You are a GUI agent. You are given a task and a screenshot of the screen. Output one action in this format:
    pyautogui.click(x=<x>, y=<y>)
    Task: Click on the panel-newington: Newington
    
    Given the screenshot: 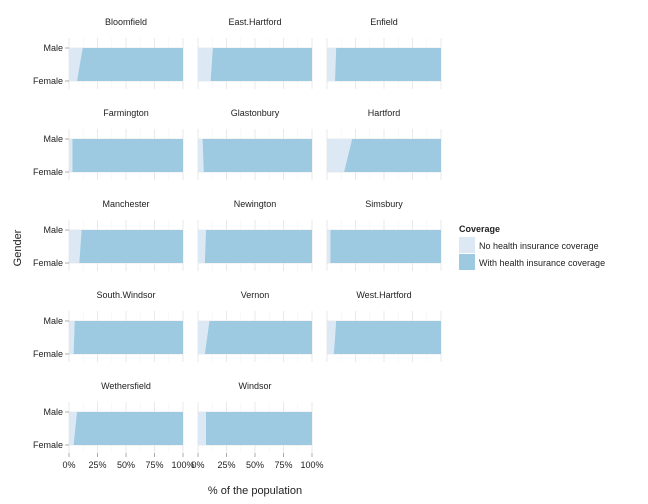 What is the action you would take?
    pyautogui.click(x=255, y=235)
    